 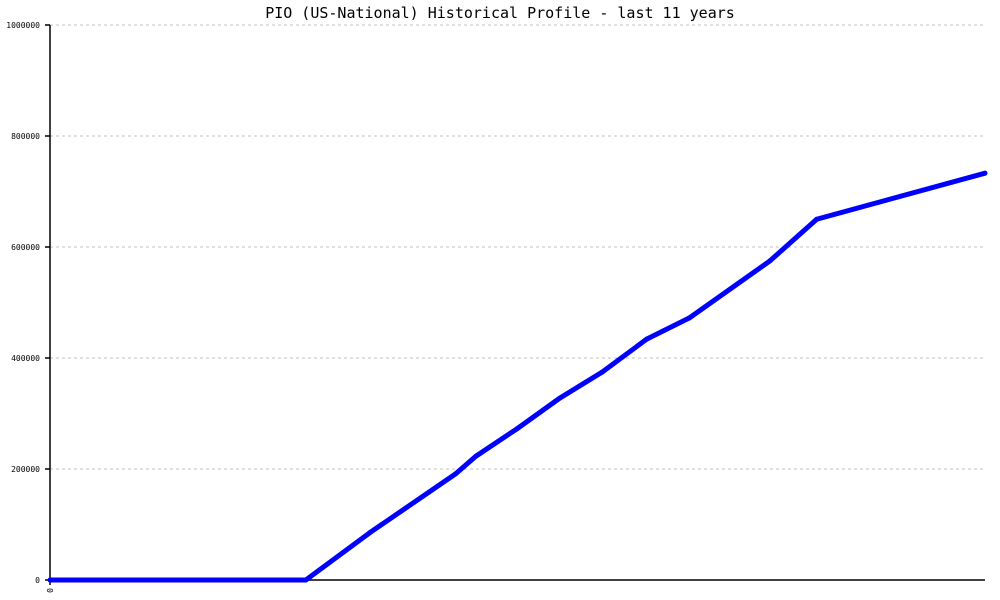 I want to click on y-tick-label: 1000000, so click(x=23, y=25).